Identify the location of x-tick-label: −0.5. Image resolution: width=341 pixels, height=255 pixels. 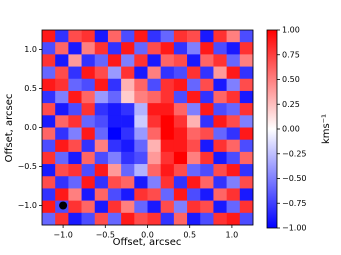
(105, 235).